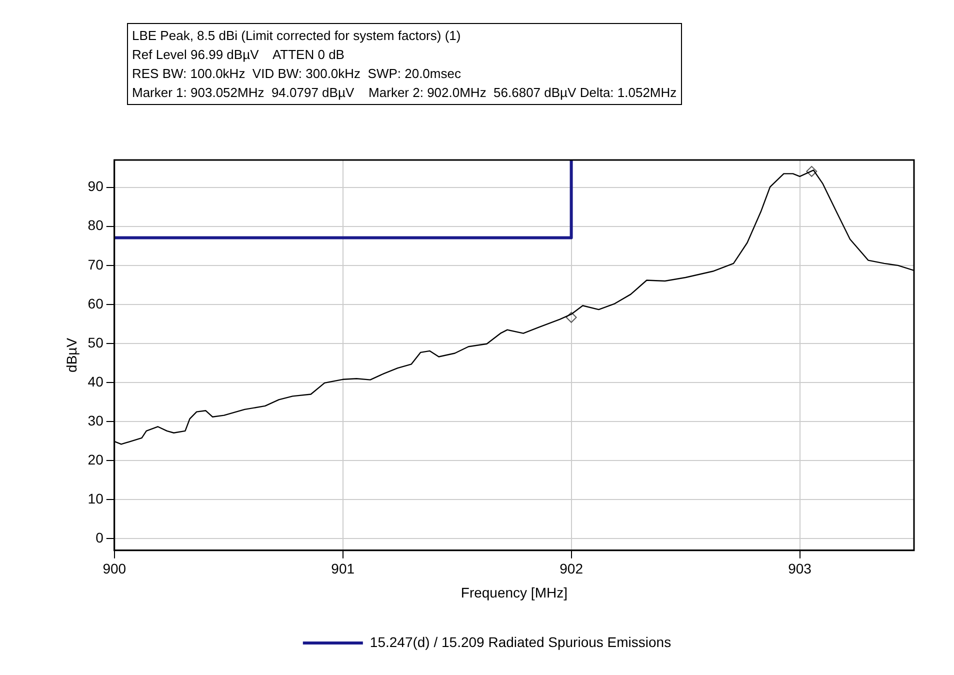 This screenshot has width=954, height=675. I want to click on legend-label: 15.247(d) / 15.209 Radiated Spurious Emissions, so click(521, 642).